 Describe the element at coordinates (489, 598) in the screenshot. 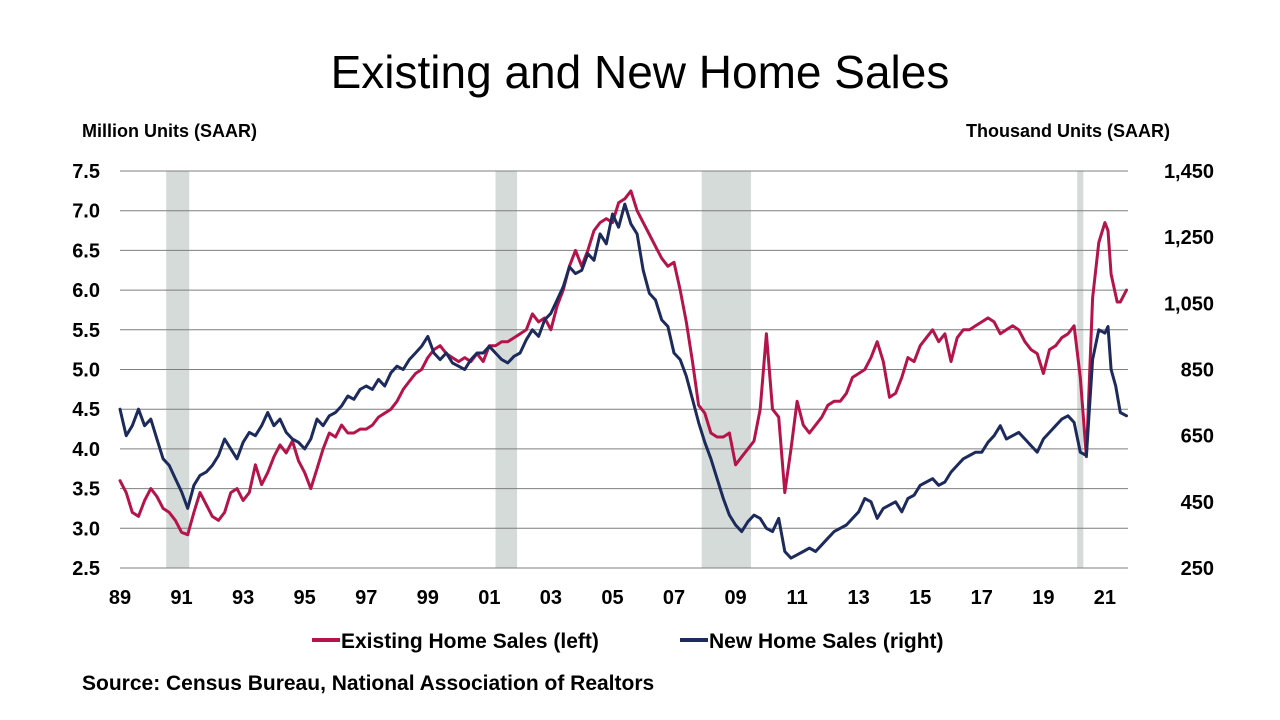

I see `x-tick-label-6: 01` at that location.